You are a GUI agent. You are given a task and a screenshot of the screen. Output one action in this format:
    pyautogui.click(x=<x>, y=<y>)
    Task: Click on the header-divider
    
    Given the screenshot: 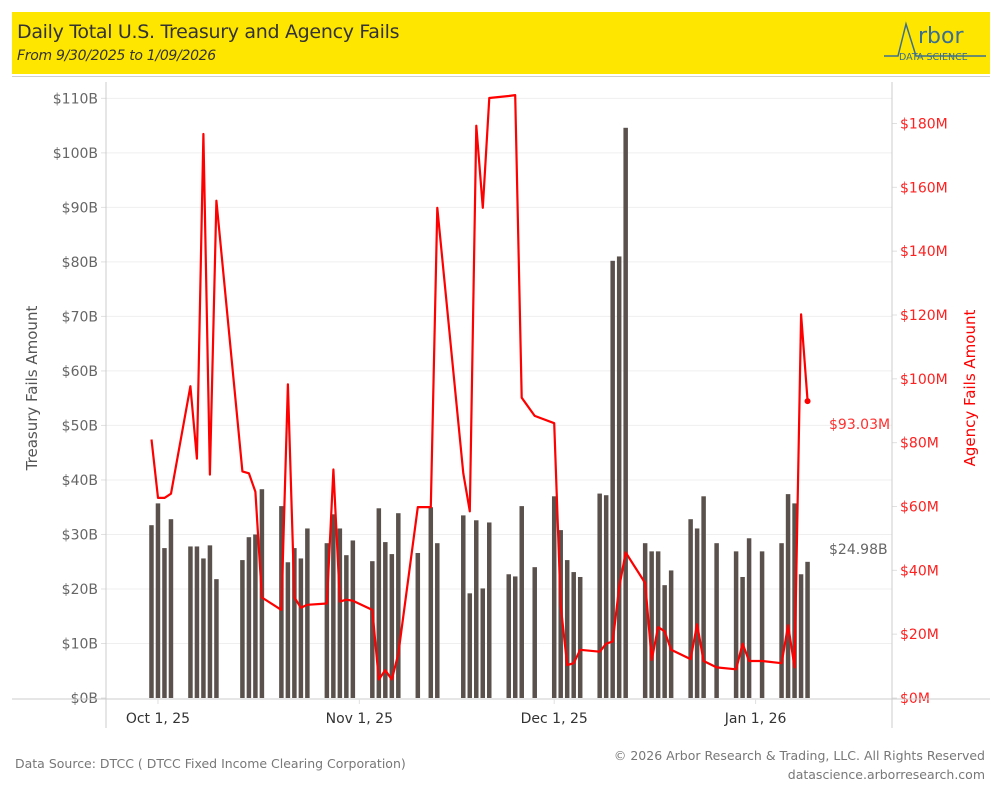 What is the action you would take?
    pyautogui.click(x=501, y=76)
    